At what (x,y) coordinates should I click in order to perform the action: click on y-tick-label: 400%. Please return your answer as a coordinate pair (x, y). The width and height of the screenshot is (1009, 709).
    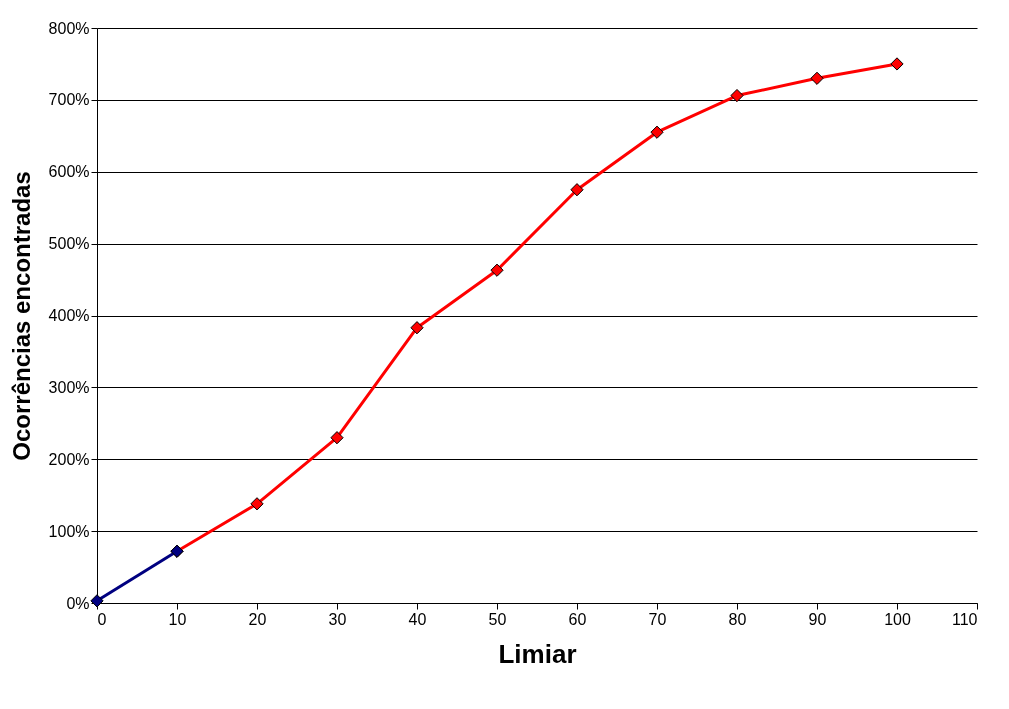
    Looking at the image, I should click on (69, 315).